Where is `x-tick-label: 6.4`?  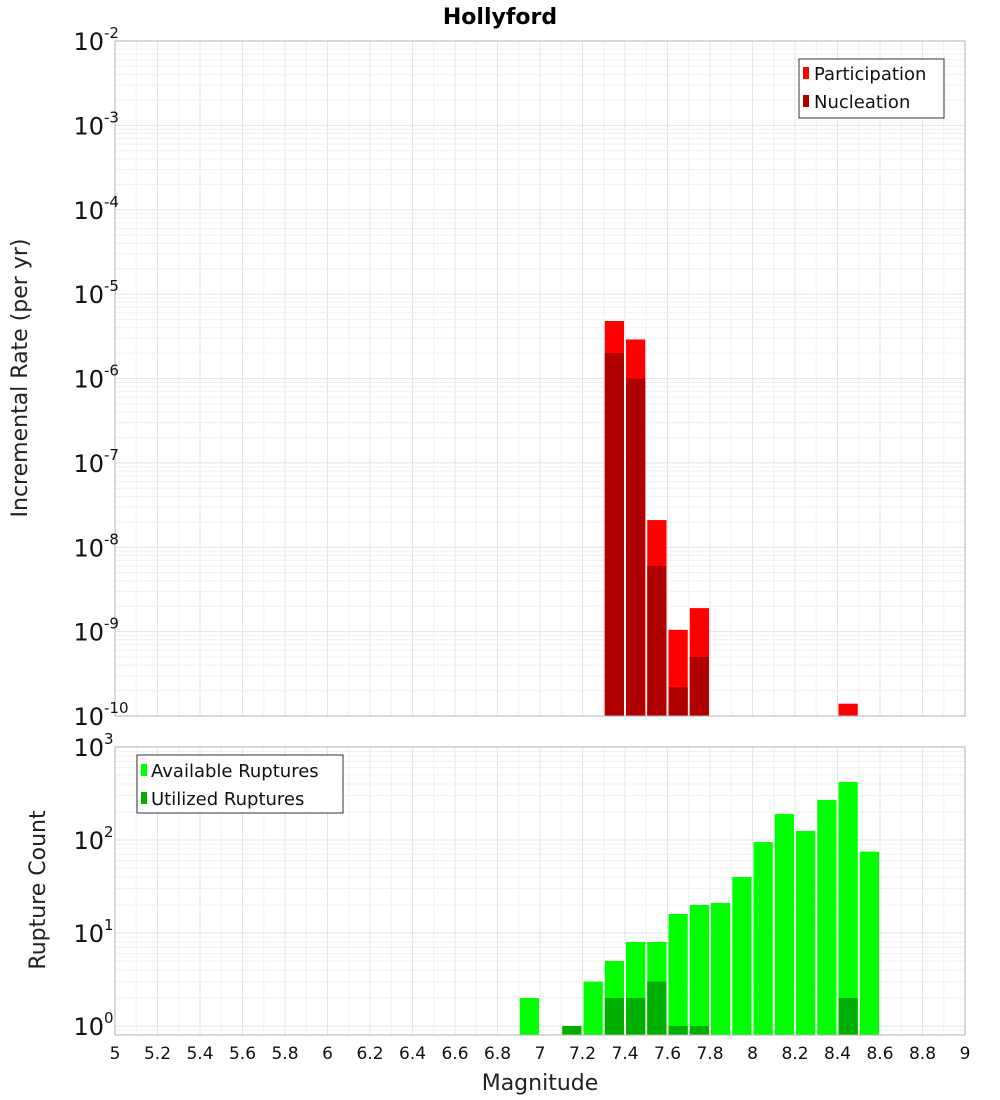
x-tick-label: 6.4 is located at coordinates (412, 1054).